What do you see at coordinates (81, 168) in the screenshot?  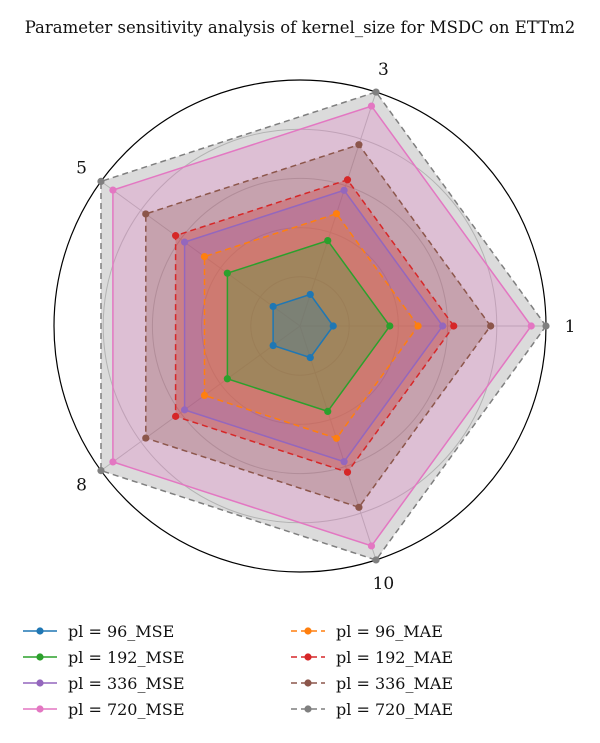 I see `axis-label: 5` at bounding box center [81, 168].